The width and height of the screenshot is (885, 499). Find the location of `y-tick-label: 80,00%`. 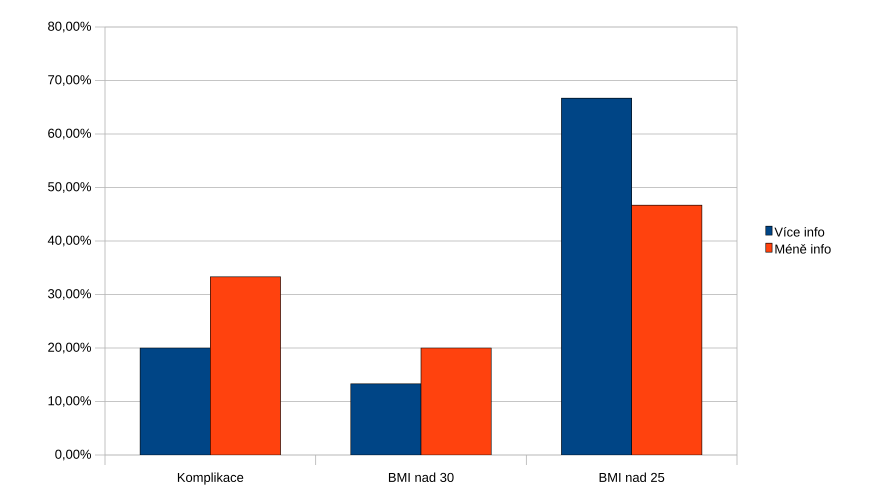

y-tick-label: 80,00% is located at coordinates (70, 27).